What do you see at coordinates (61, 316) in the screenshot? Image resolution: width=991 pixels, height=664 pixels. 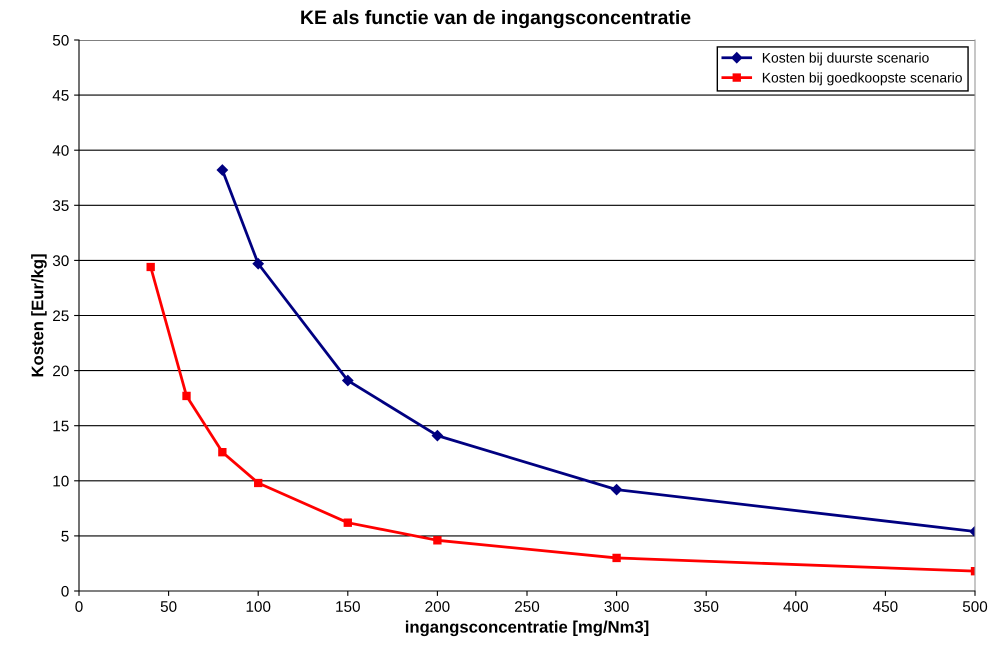 I see `y-tick-label: 25` at bounding box center [61, 316].